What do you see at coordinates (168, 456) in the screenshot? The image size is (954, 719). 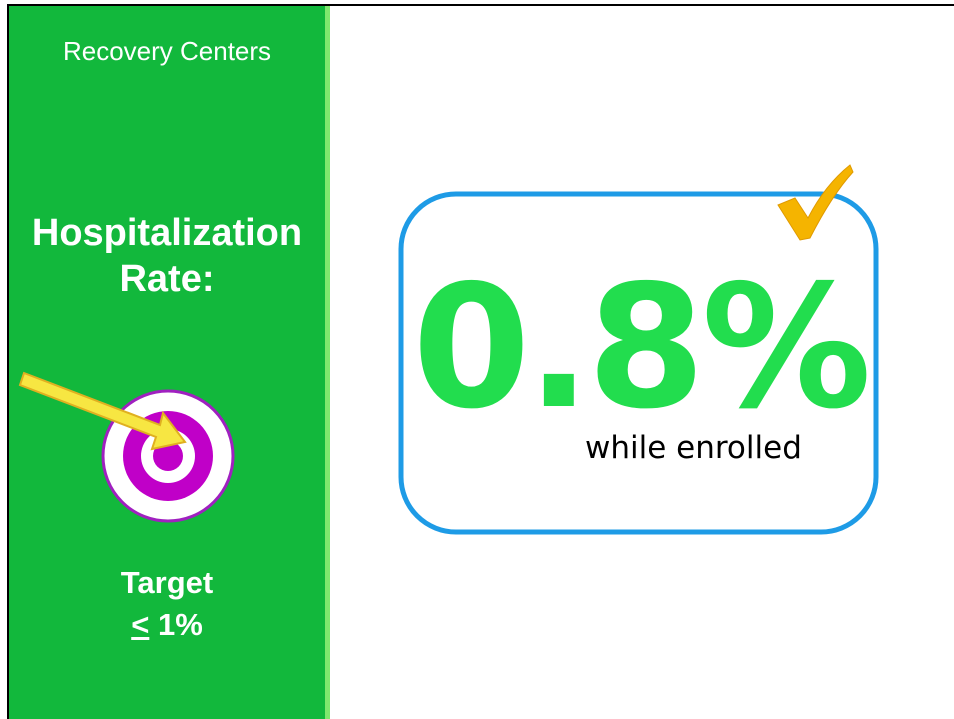 I see `target-bull` at bounding box center [168, 456].